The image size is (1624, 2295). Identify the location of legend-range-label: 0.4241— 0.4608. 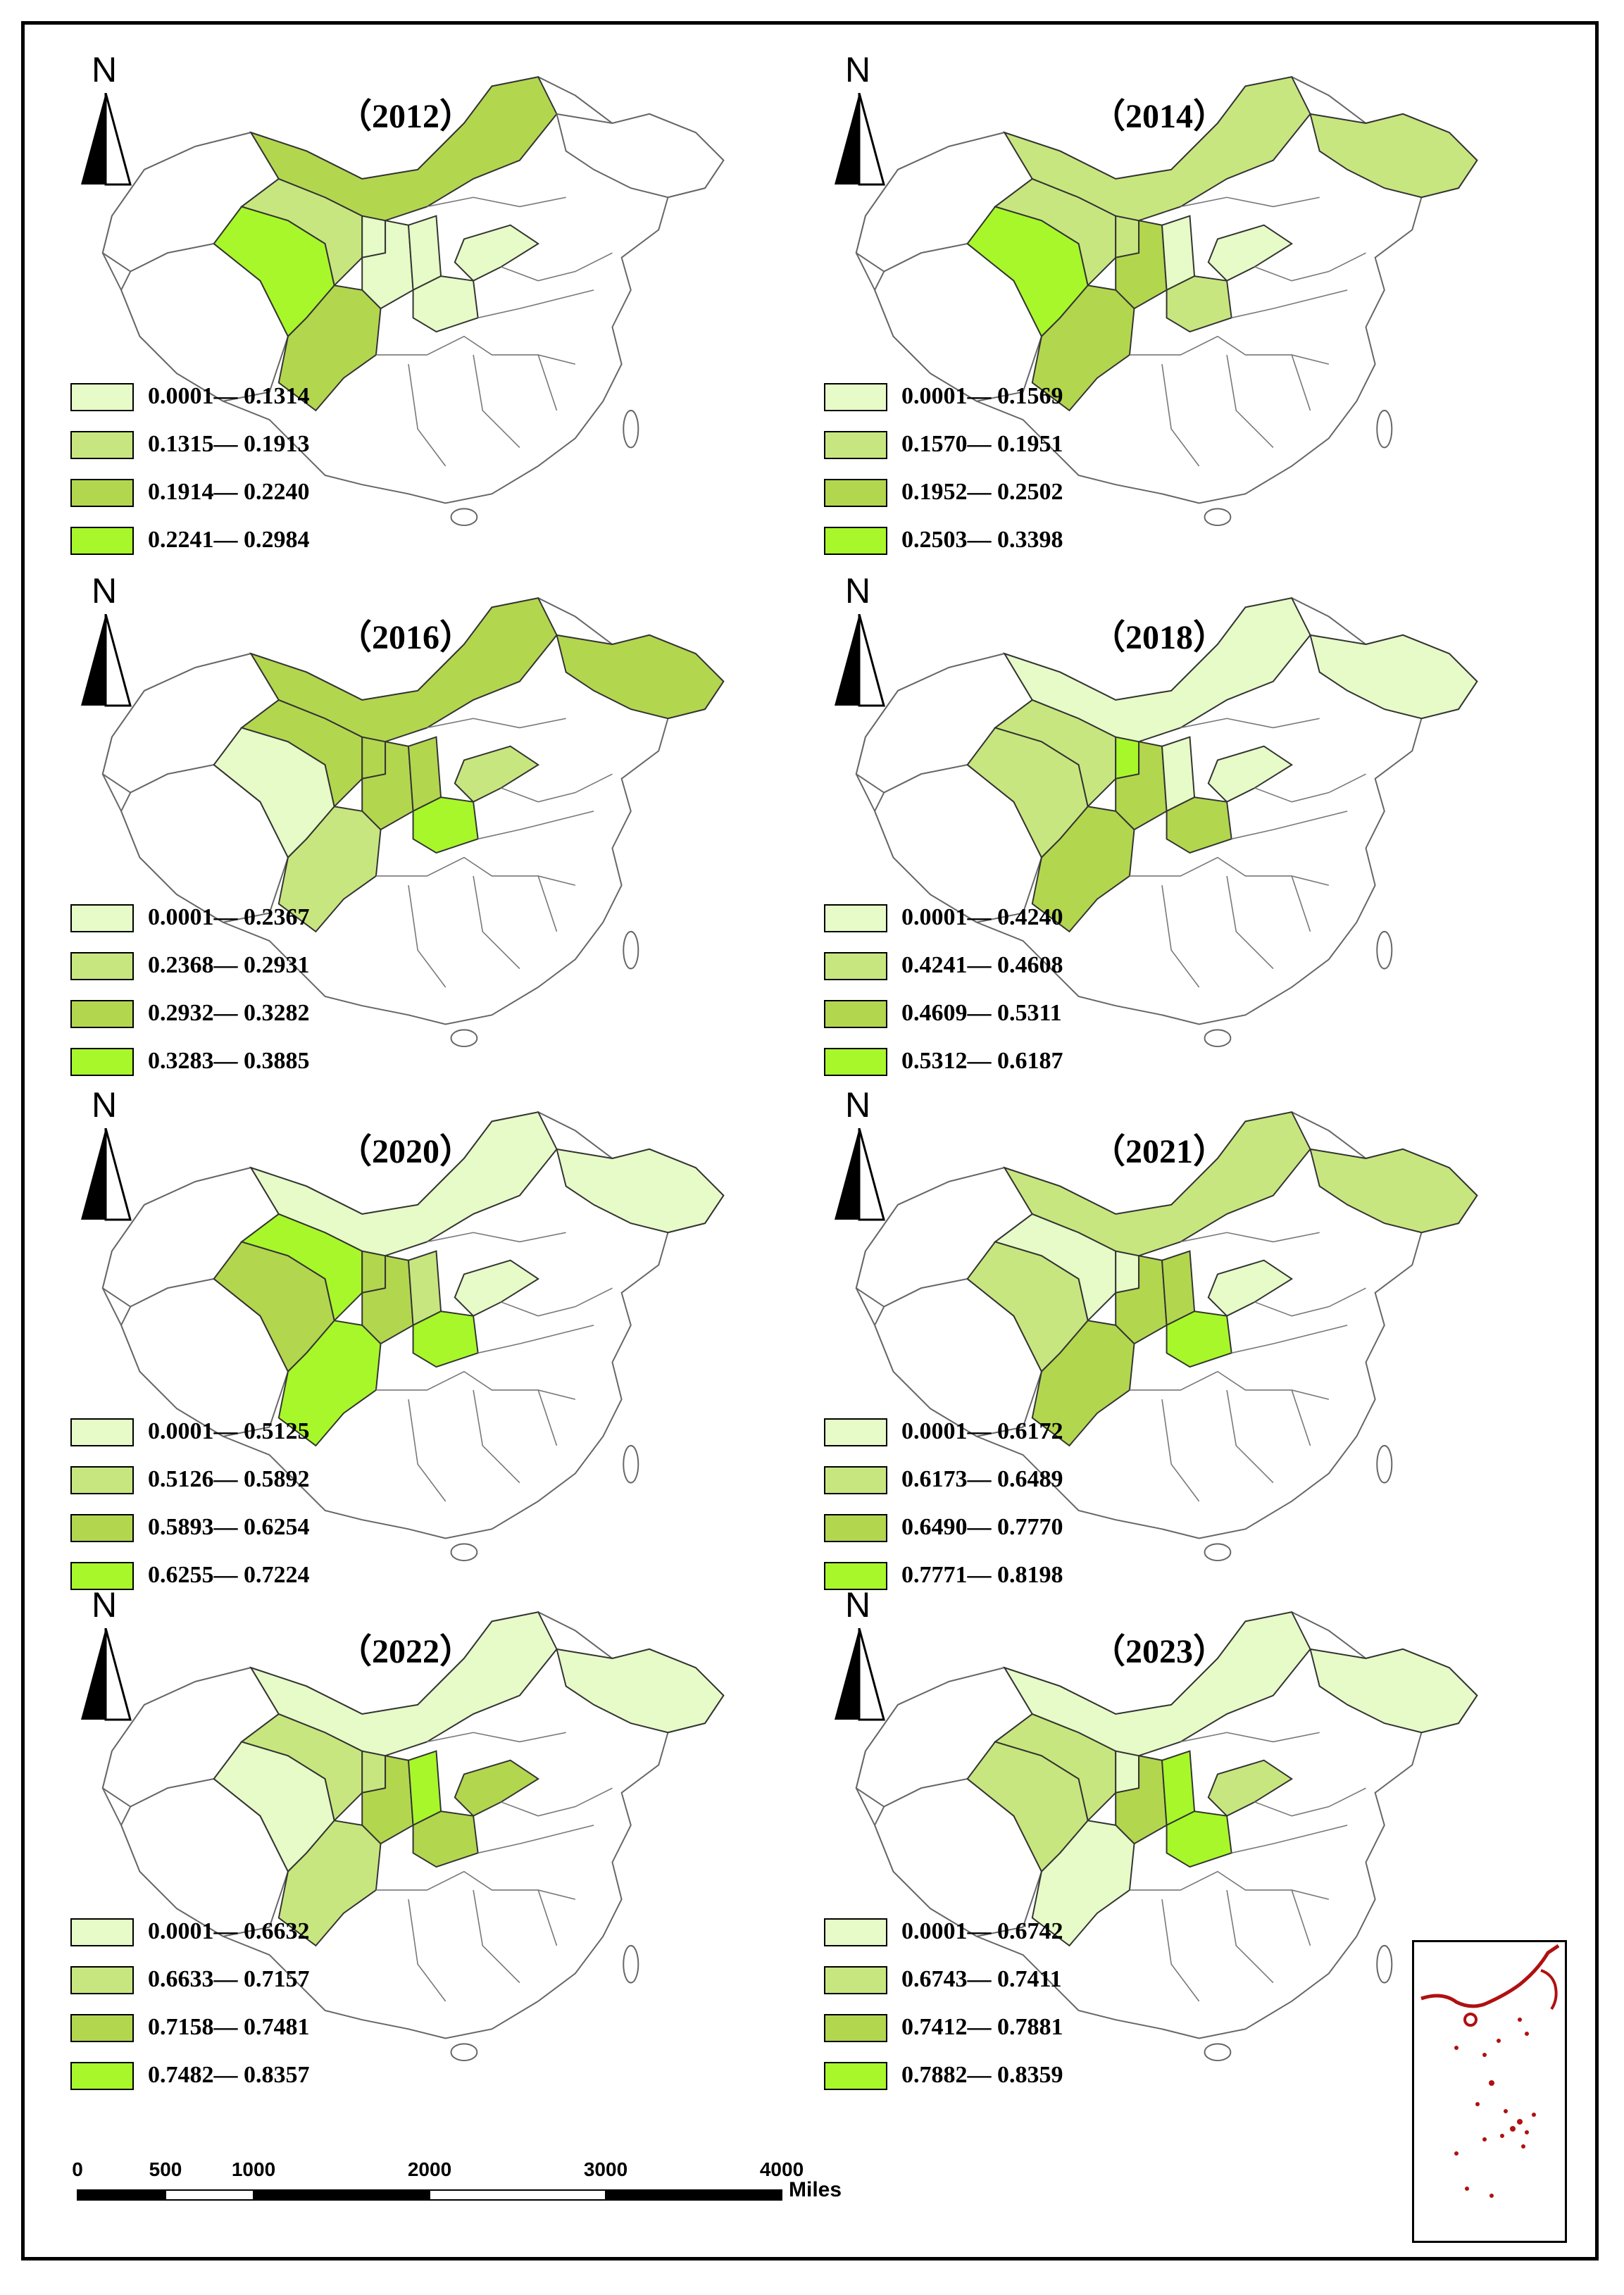
(982, 965).